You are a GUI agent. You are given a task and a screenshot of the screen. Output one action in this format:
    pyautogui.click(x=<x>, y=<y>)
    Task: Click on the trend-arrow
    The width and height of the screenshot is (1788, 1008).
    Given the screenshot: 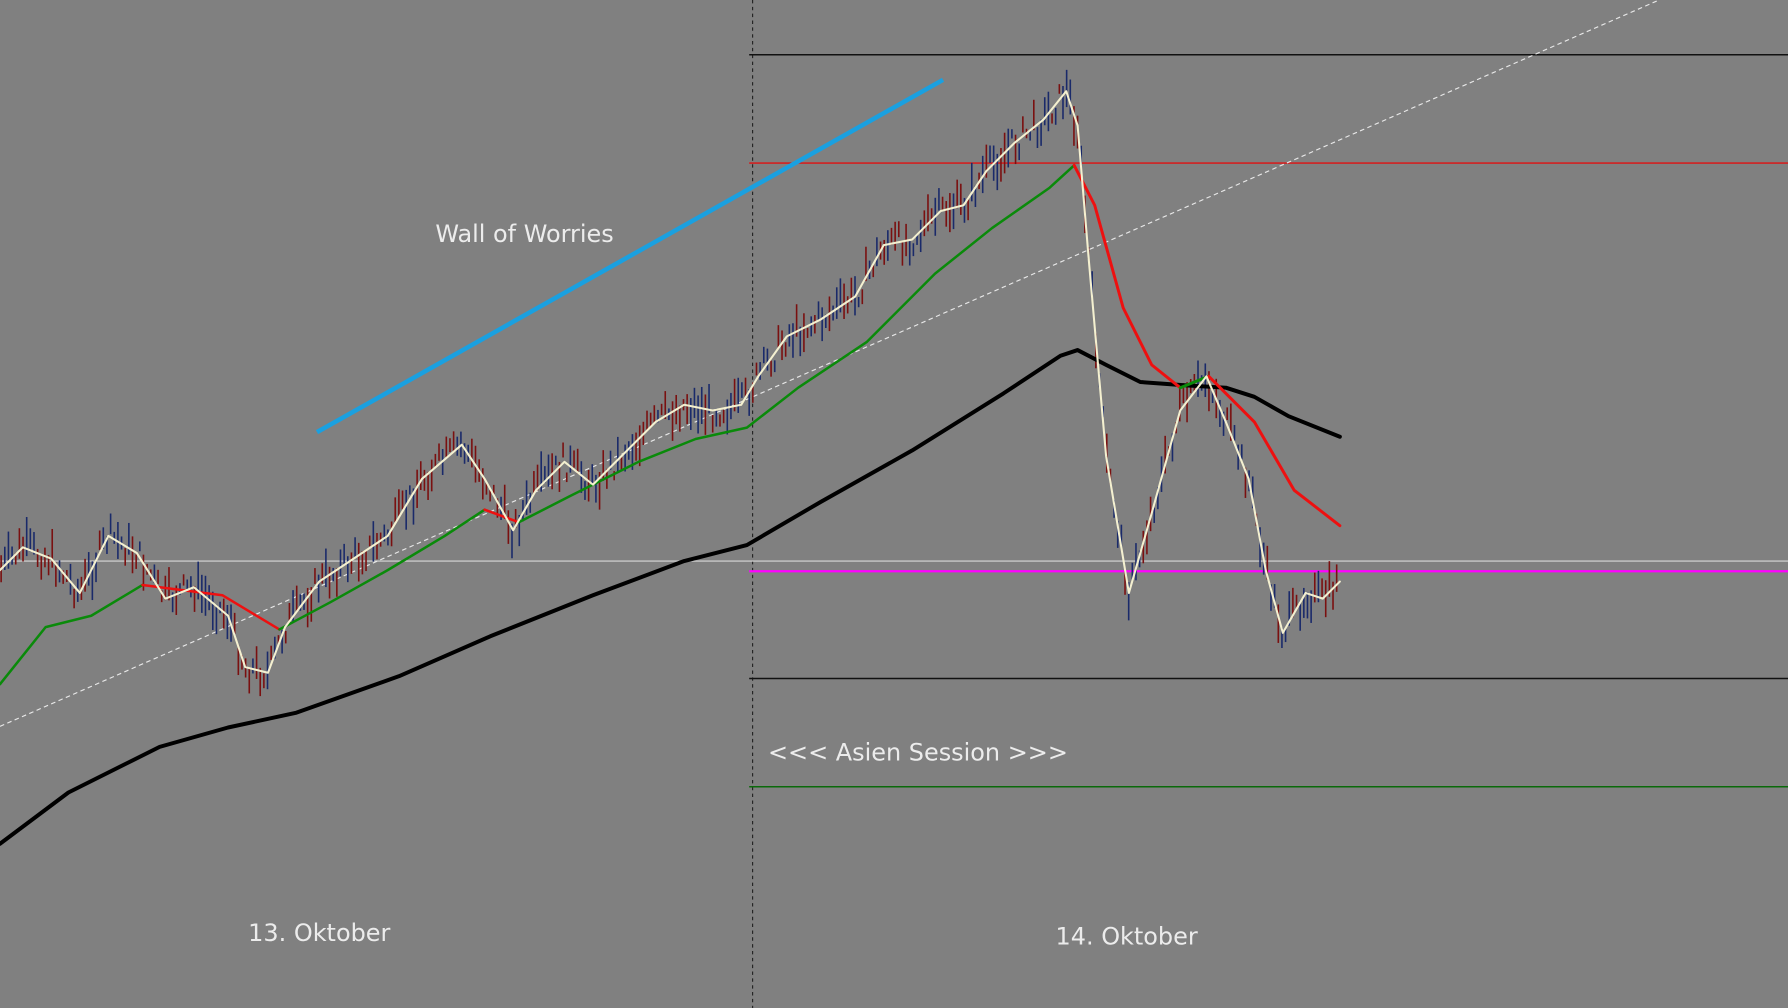 What is the action you would take?
    pyautogui.click(x=630, y=256)
    